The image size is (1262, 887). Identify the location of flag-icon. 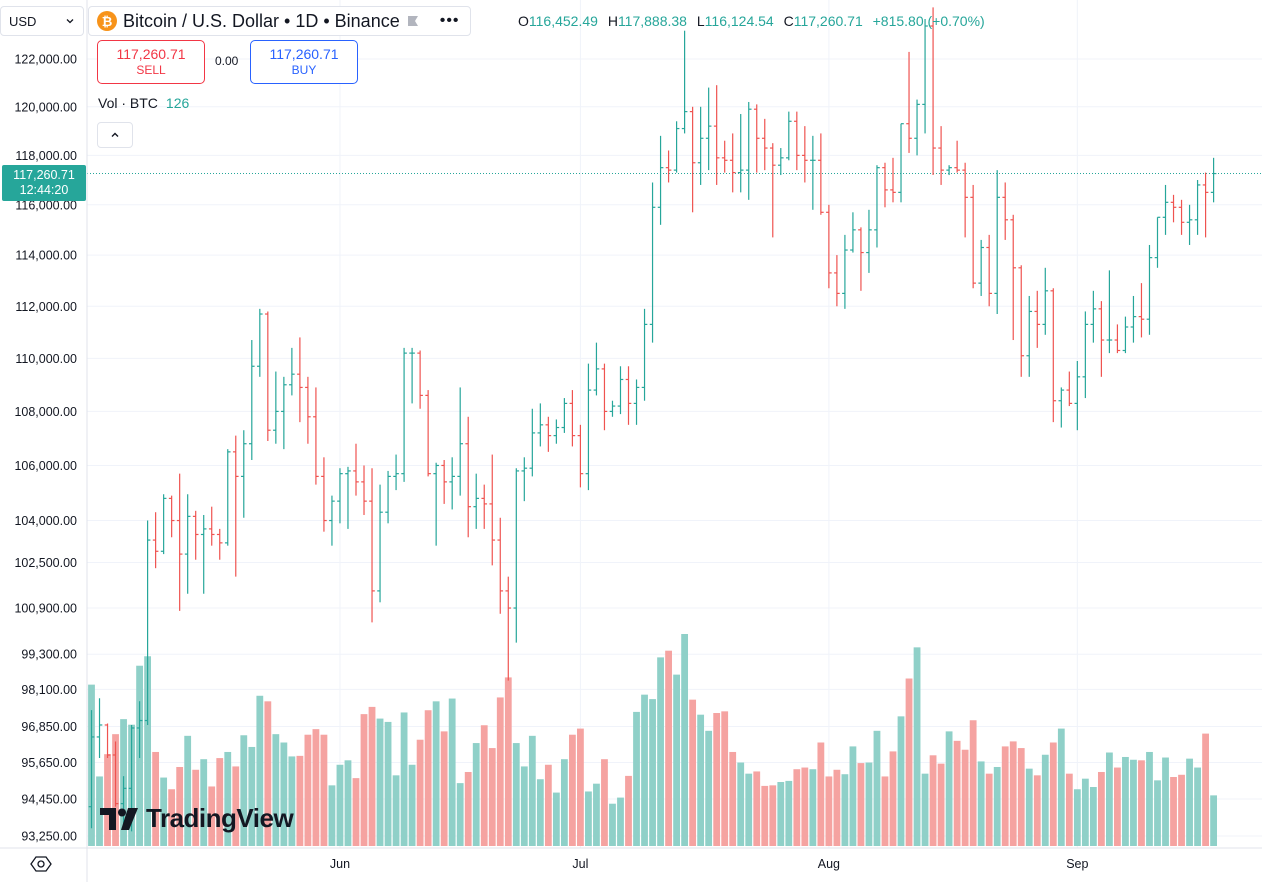
(413, 21).